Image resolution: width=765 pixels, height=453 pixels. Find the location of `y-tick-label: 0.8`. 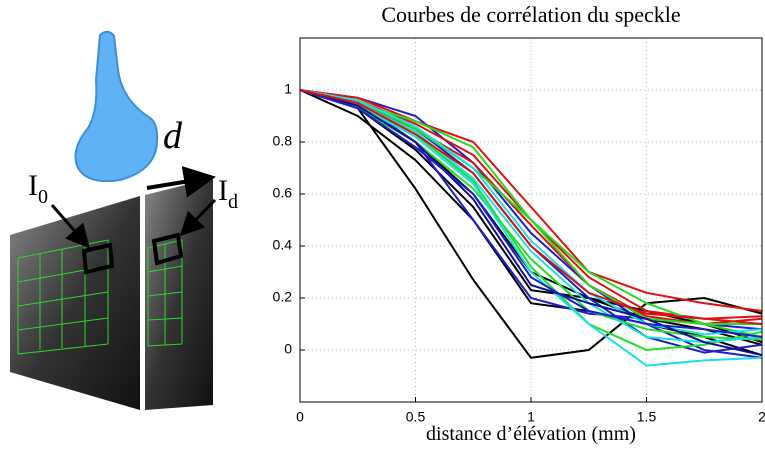

y-tick-label: 0.8 is located at coordinates (283, 141).